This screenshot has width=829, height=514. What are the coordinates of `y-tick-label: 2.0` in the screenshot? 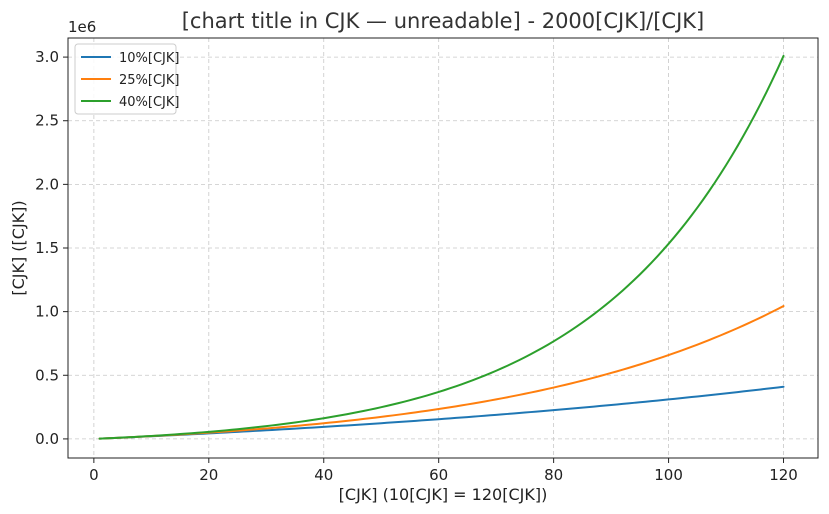 It's located at (47, 184).